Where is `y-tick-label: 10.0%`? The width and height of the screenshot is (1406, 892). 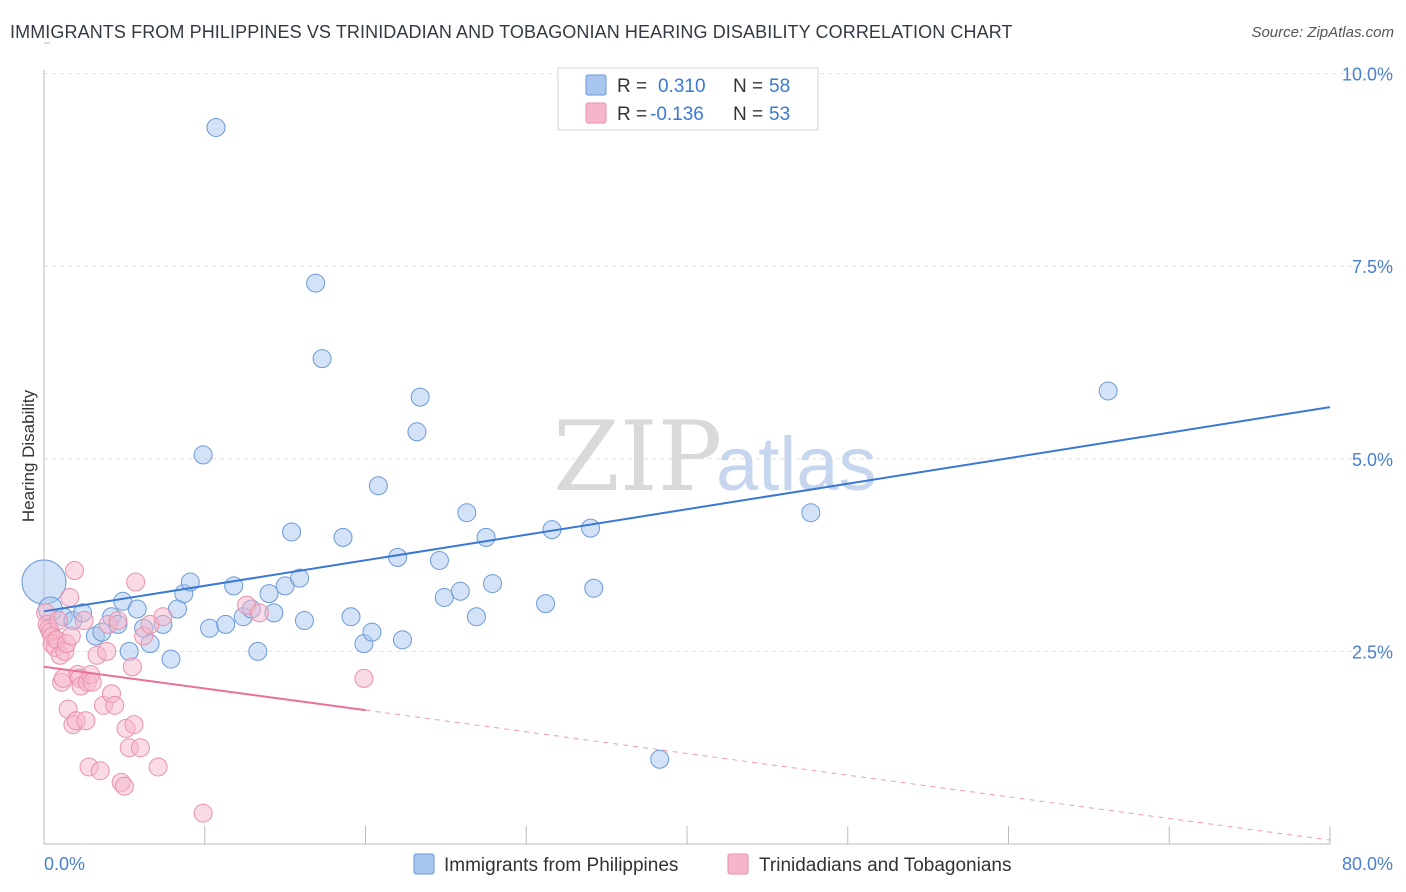 y-tick-label: 10.0% is located at coordinates (1367, 75).